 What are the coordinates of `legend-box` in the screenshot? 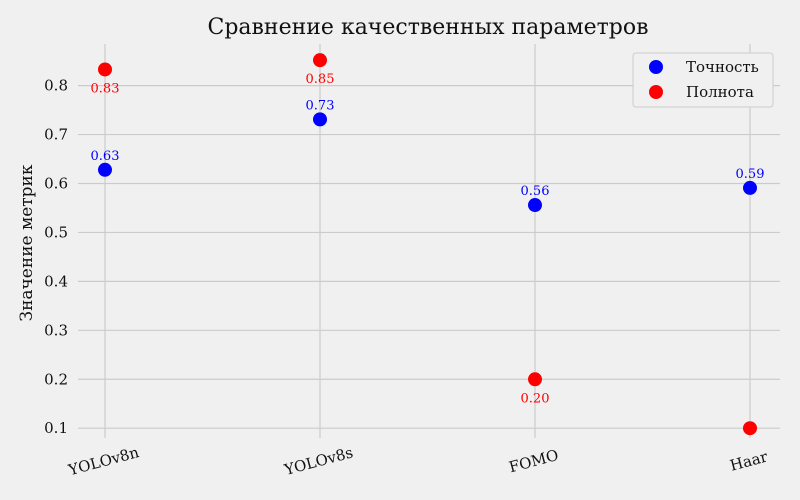 It's located at (703, 80).